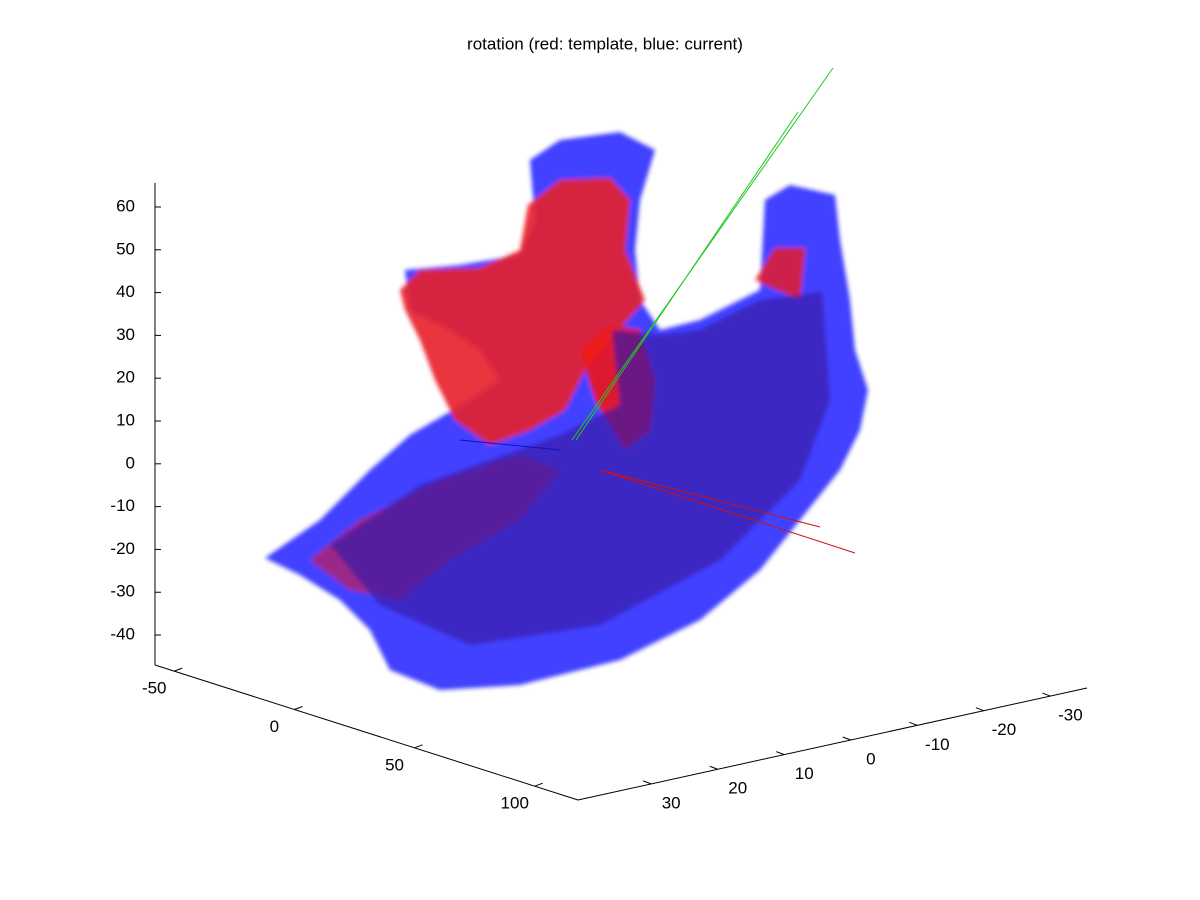 This screenshot has height=900, width=1200. What do you see at coordinates (274, 726) in the screenshot?
I see `x-tick-label: 0` at bounding box center [274, 726].